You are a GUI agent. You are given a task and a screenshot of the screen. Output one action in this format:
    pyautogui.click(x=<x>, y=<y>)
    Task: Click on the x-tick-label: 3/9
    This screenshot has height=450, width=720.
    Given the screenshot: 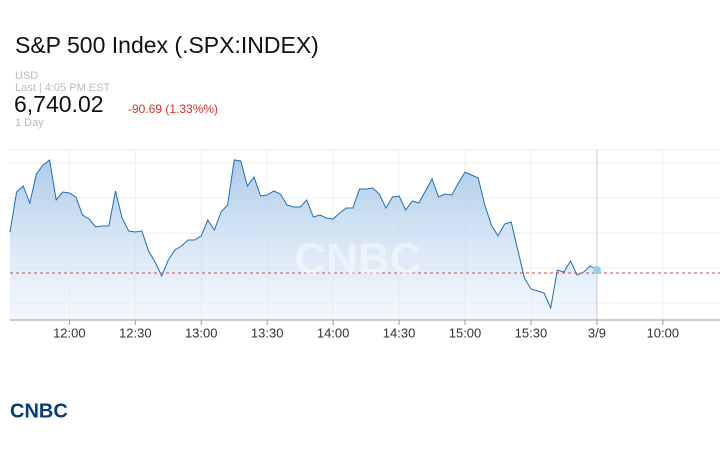 What is the action you would take?
    pyautogui.click(x=597, y=332)
    